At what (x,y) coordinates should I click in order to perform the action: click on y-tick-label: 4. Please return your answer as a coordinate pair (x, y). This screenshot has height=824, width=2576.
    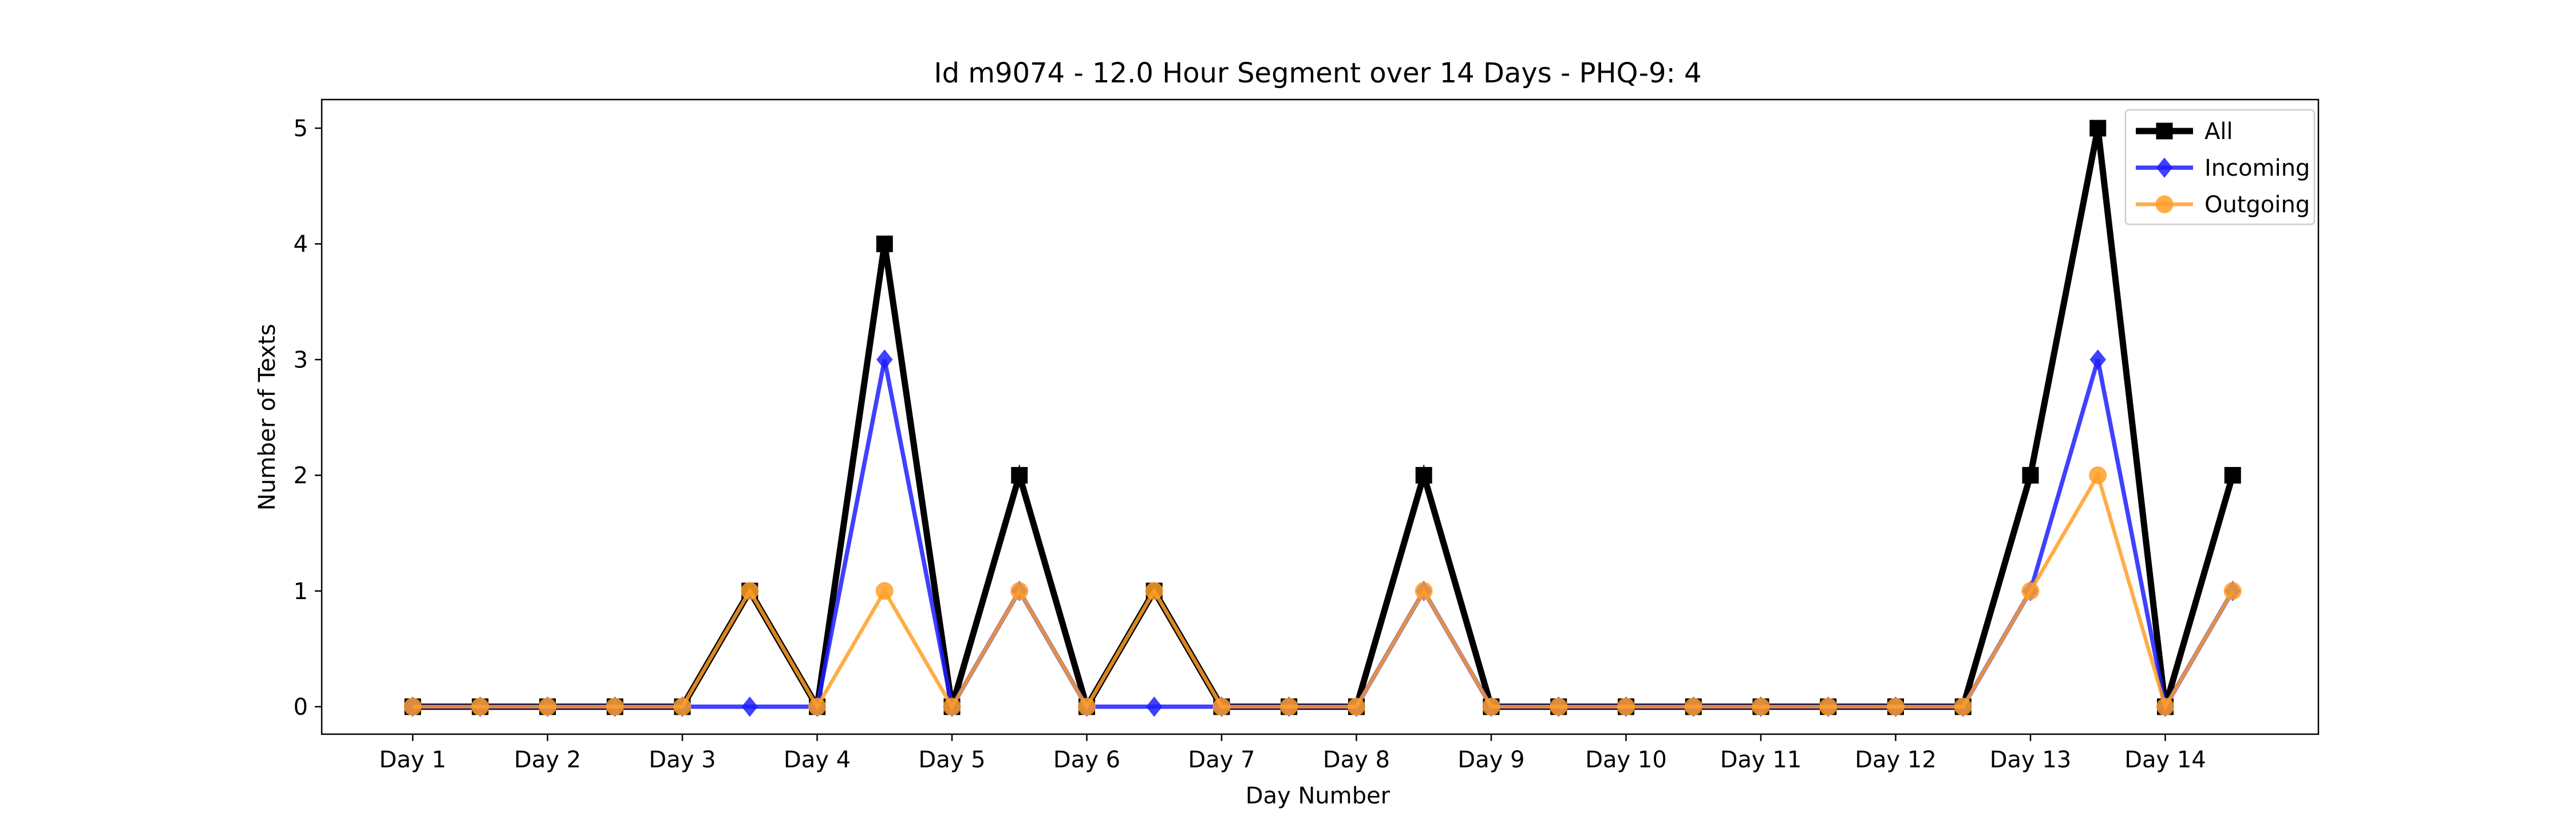
    Looking at the image, I should click on (301, 244).